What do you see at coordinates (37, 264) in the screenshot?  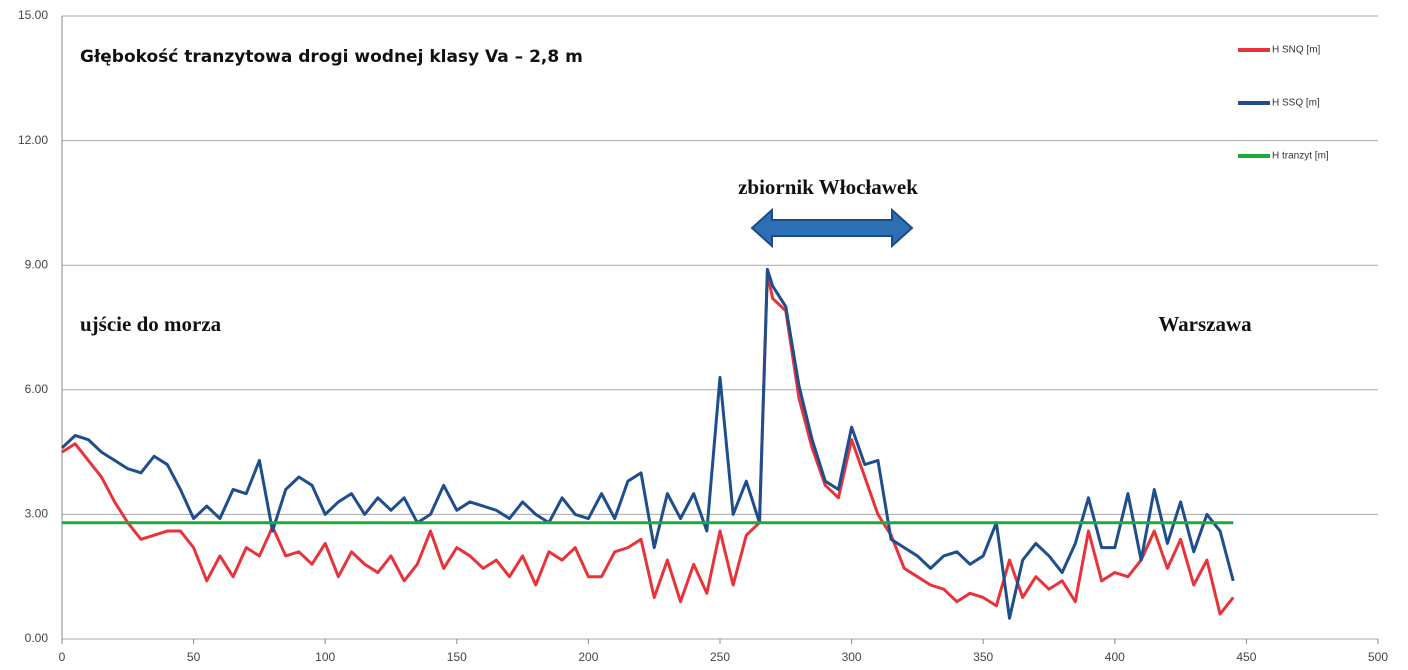 I see `y-tick-label: 9.00` at bounding box center [37, 264].